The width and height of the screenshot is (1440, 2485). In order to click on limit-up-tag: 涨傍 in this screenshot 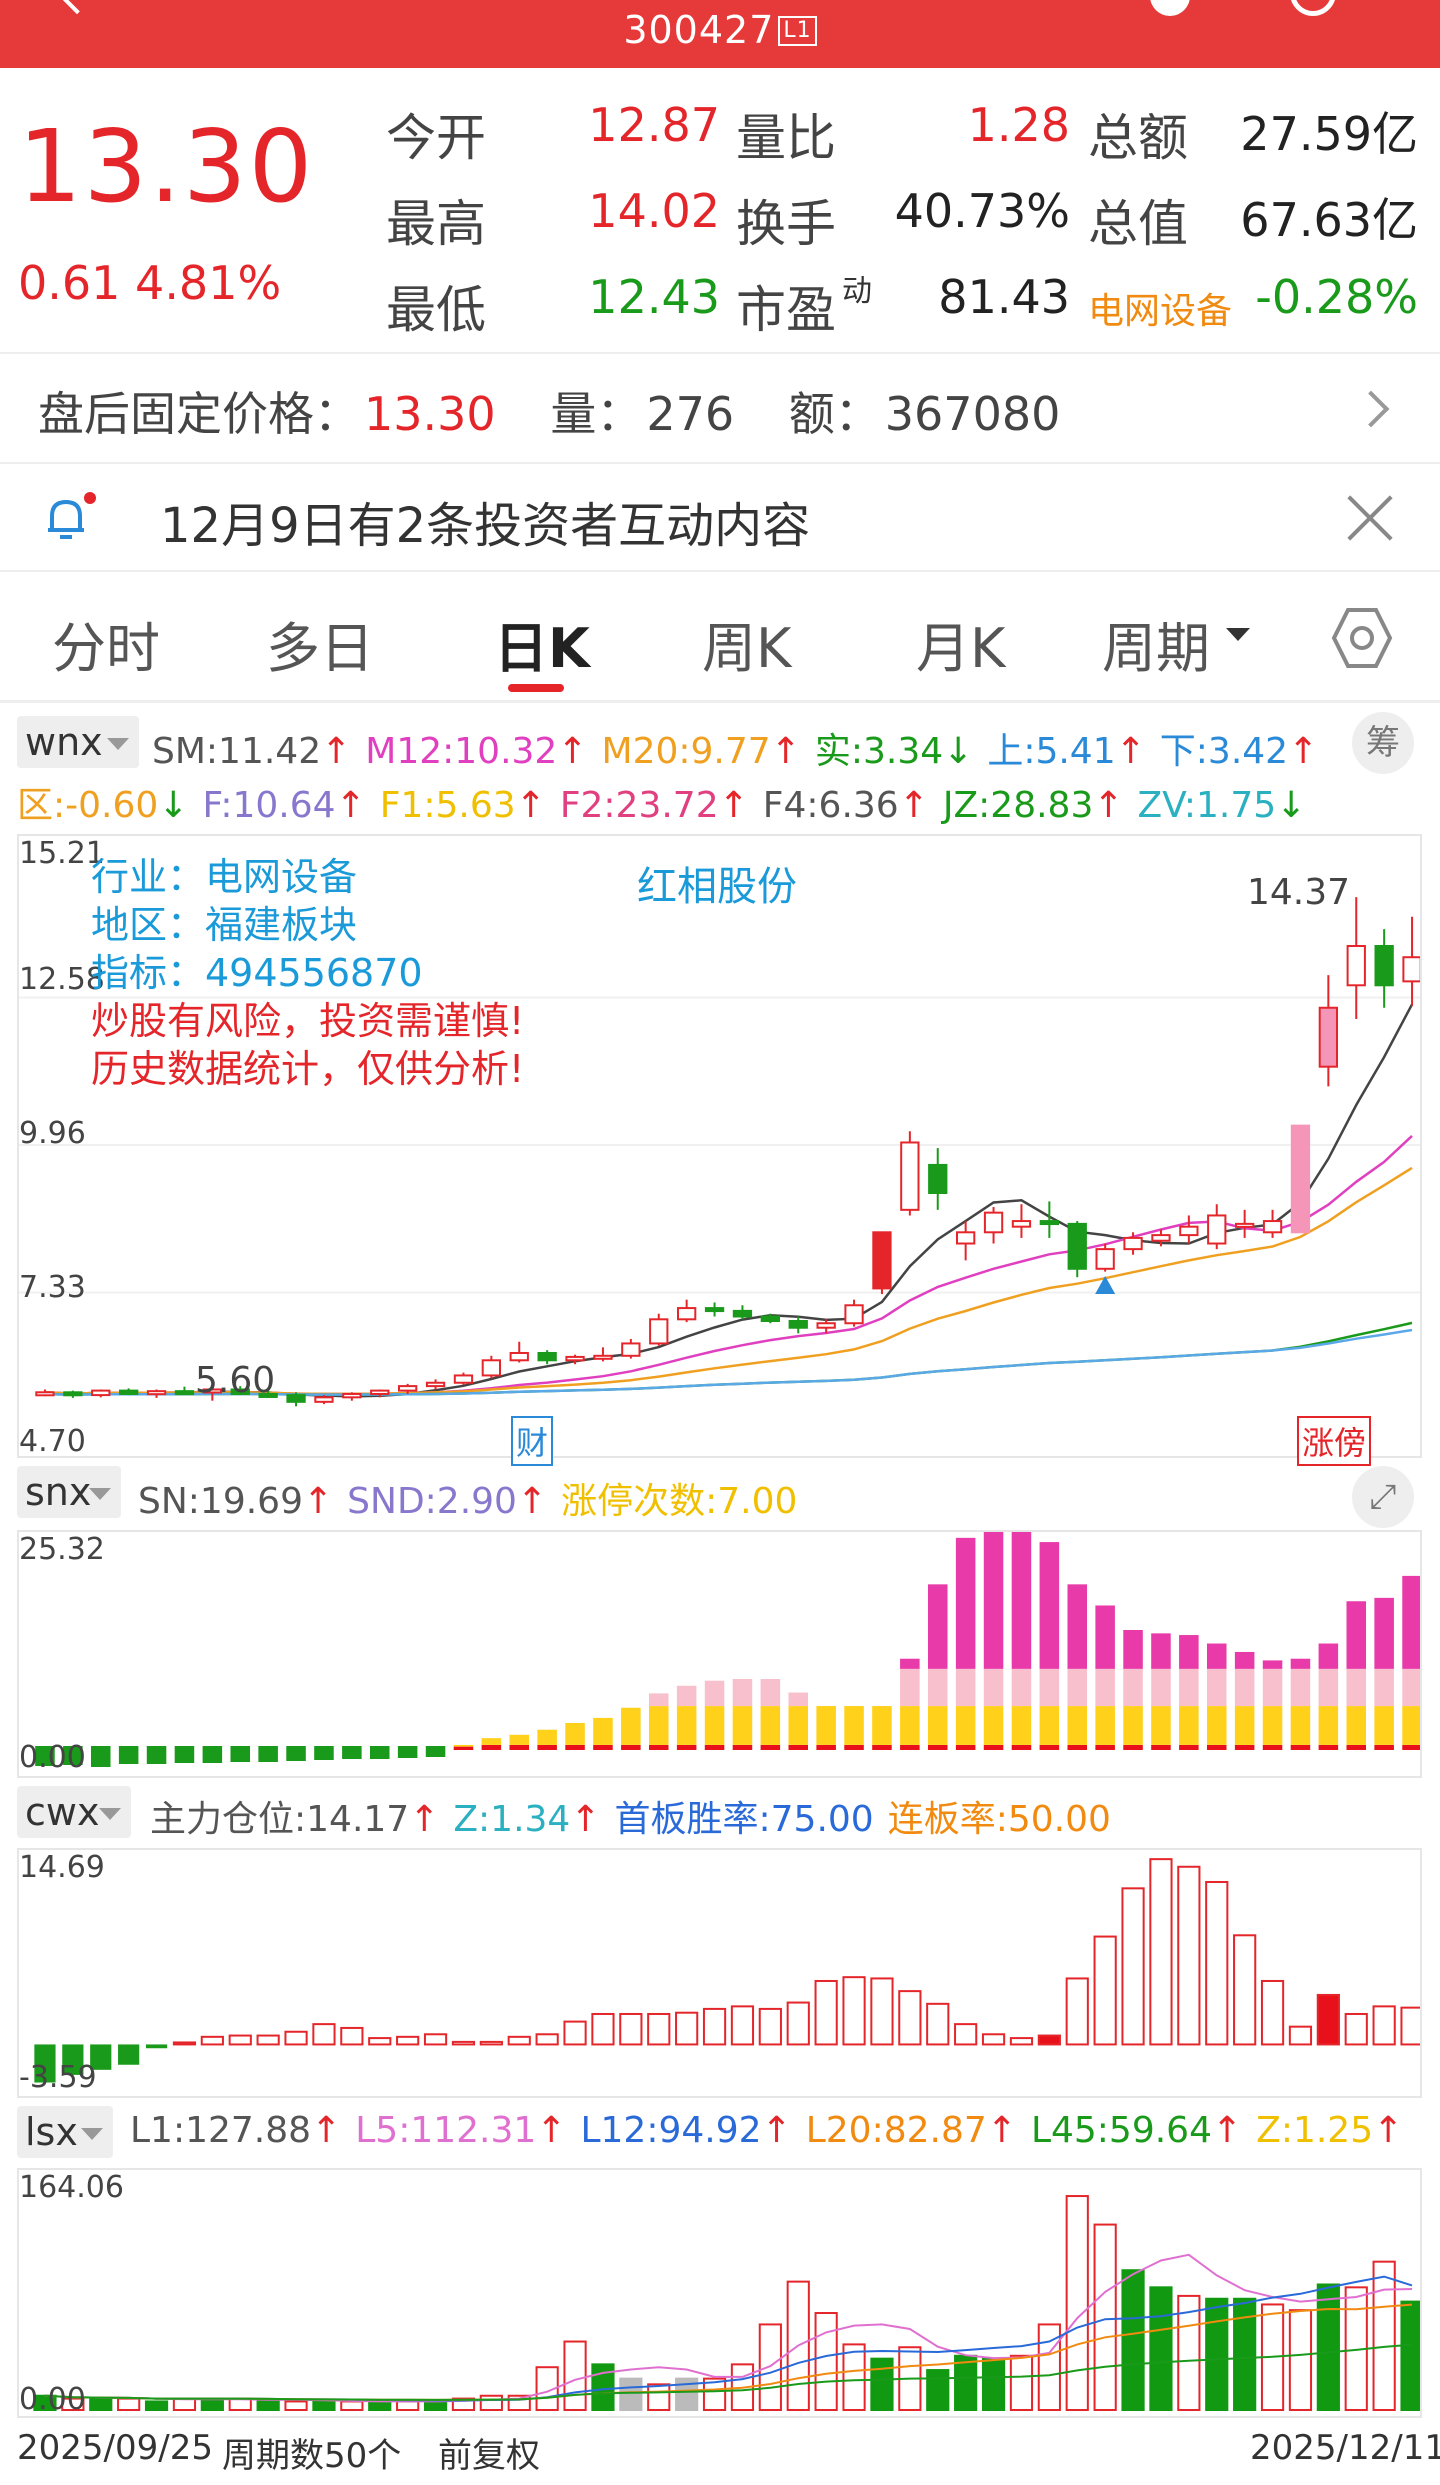, I will do `click(1334, 1441)`.